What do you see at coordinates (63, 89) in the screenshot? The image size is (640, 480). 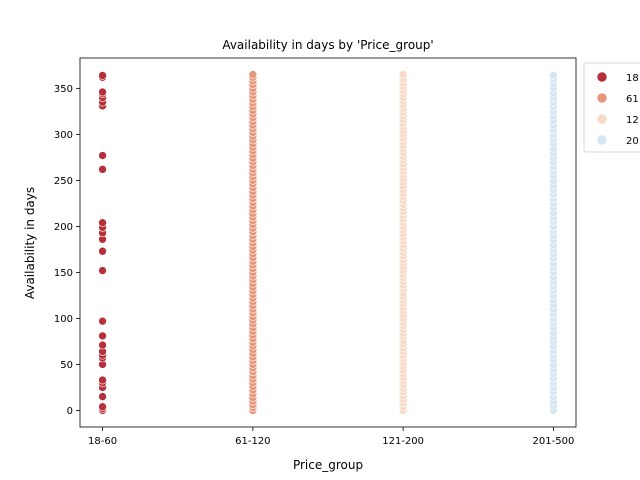 I see `y-tick-label: 350` at bounding box center [63, 89].